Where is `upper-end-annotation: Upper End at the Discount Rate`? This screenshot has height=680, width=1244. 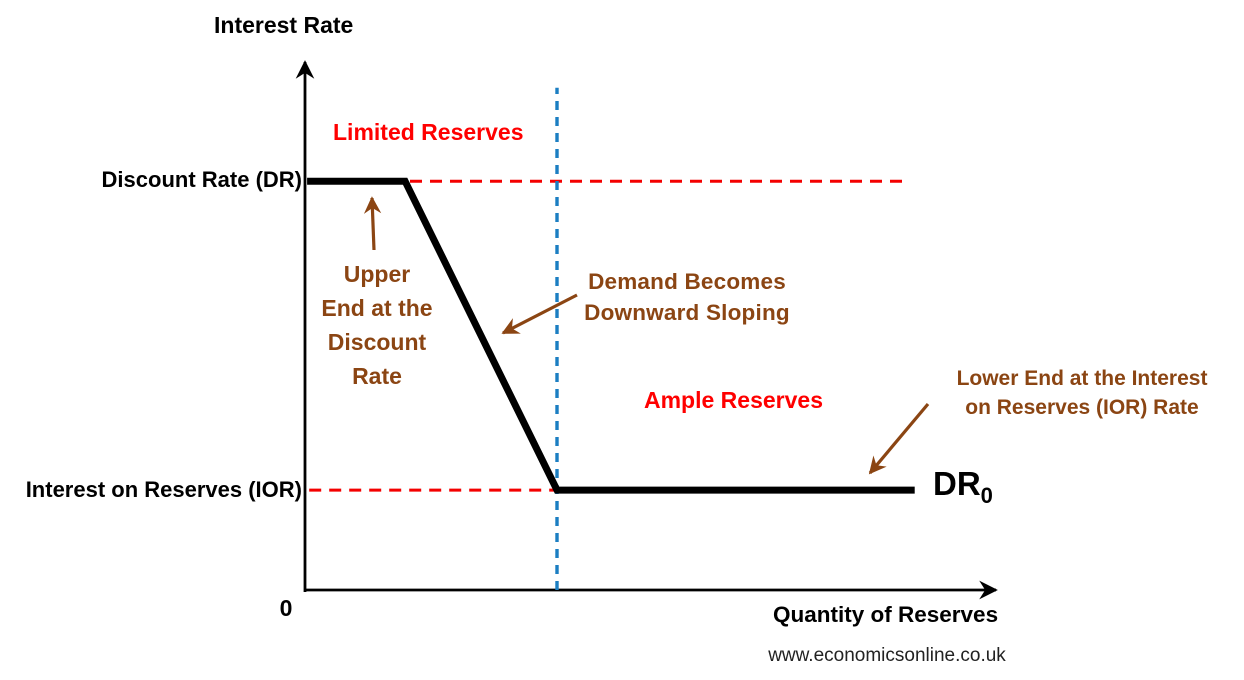 upper-end-annotation: Upper End at the Discount Rate is located at coordinates (377, 325).